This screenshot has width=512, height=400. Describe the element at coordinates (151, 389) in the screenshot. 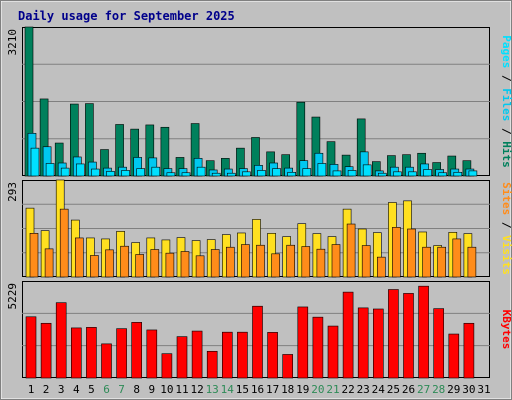

I see `x-tick-label-9: 9` at that location.